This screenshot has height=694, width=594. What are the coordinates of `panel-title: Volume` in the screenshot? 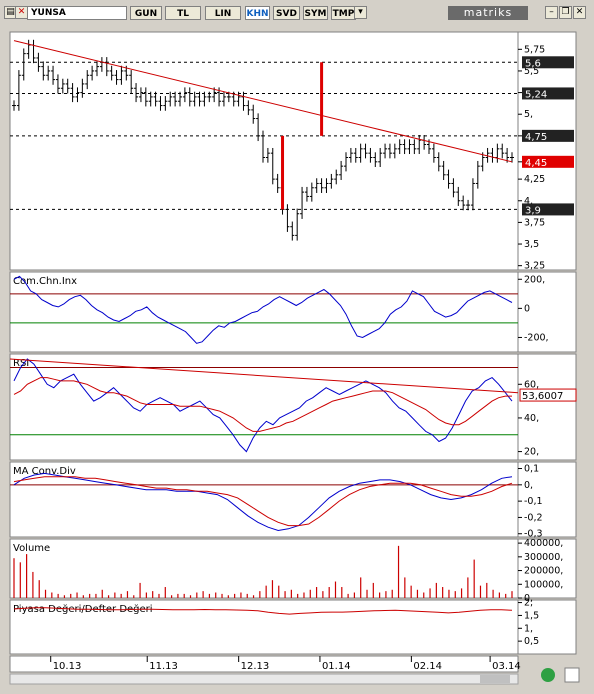 It's located at (31, 548).